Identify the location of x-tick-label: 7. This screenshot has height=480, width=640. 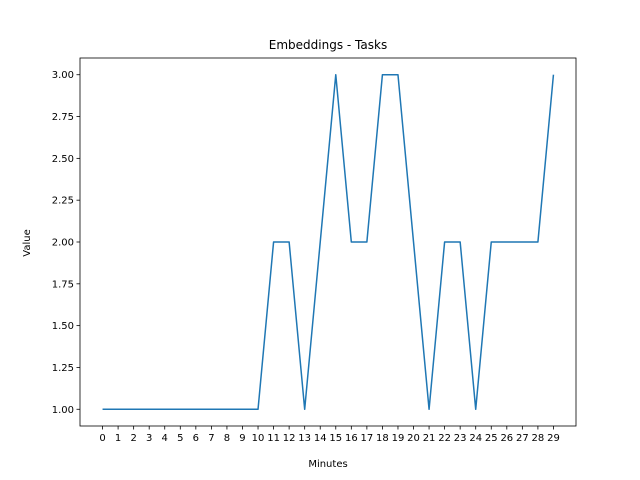
(211, 438).